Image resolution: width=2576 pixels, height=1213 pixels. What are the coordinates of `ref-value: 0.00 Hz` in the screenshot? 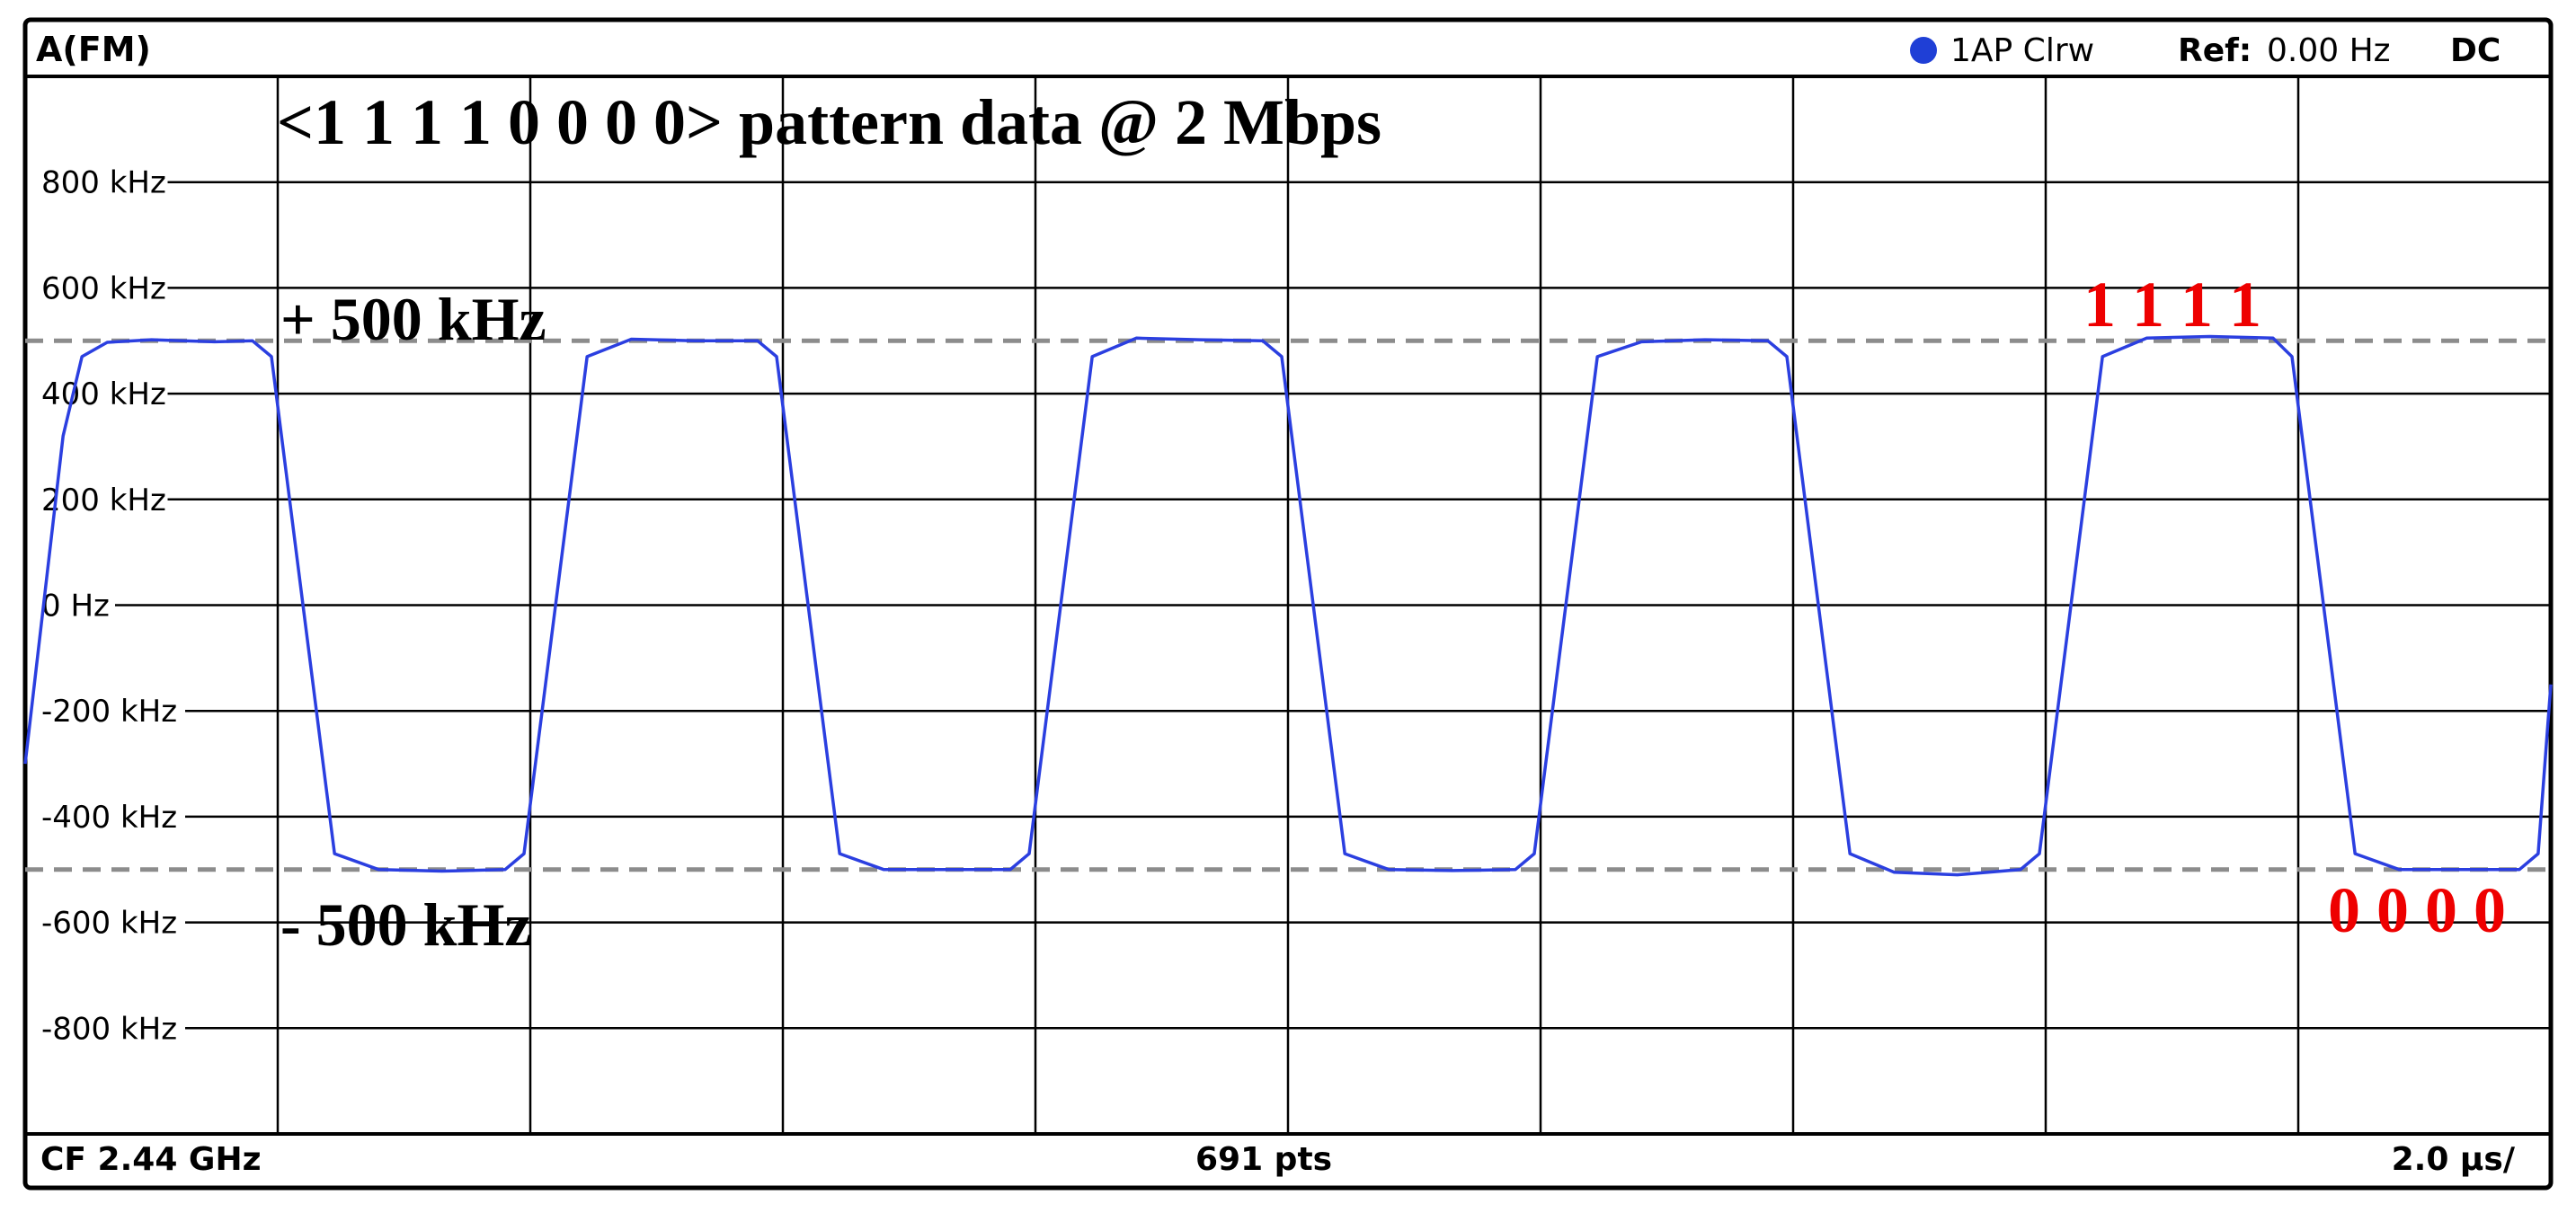 It's located at (2329, 50).